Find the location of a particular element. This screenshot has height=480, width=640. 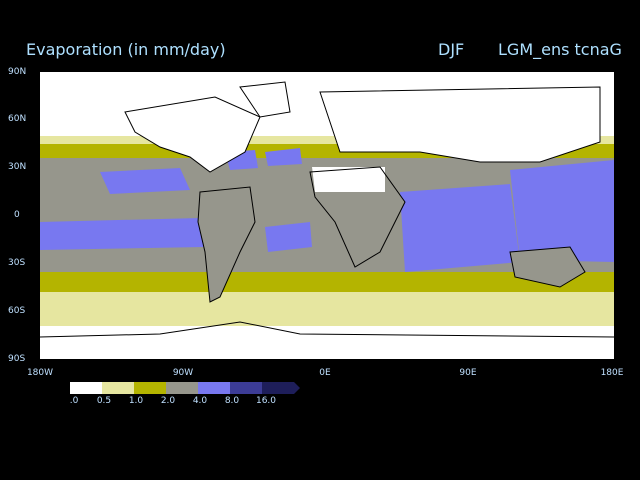

coast-australia is located at coordinates (547, 267).